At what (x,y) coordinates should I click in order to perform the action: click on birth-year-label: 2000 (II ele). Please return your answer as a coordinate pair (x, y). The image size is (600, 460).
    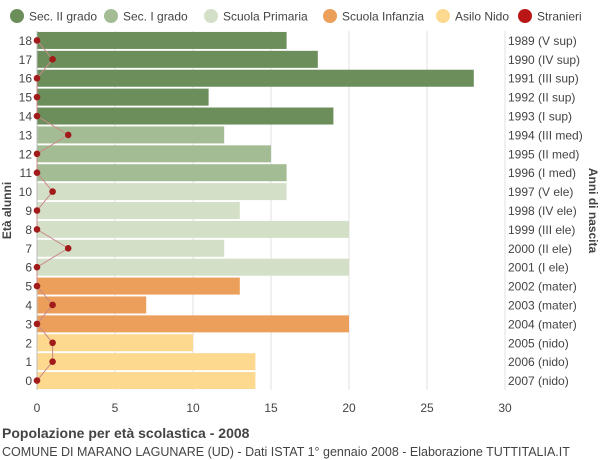
    Looking at the image, I should click on (540, 249).